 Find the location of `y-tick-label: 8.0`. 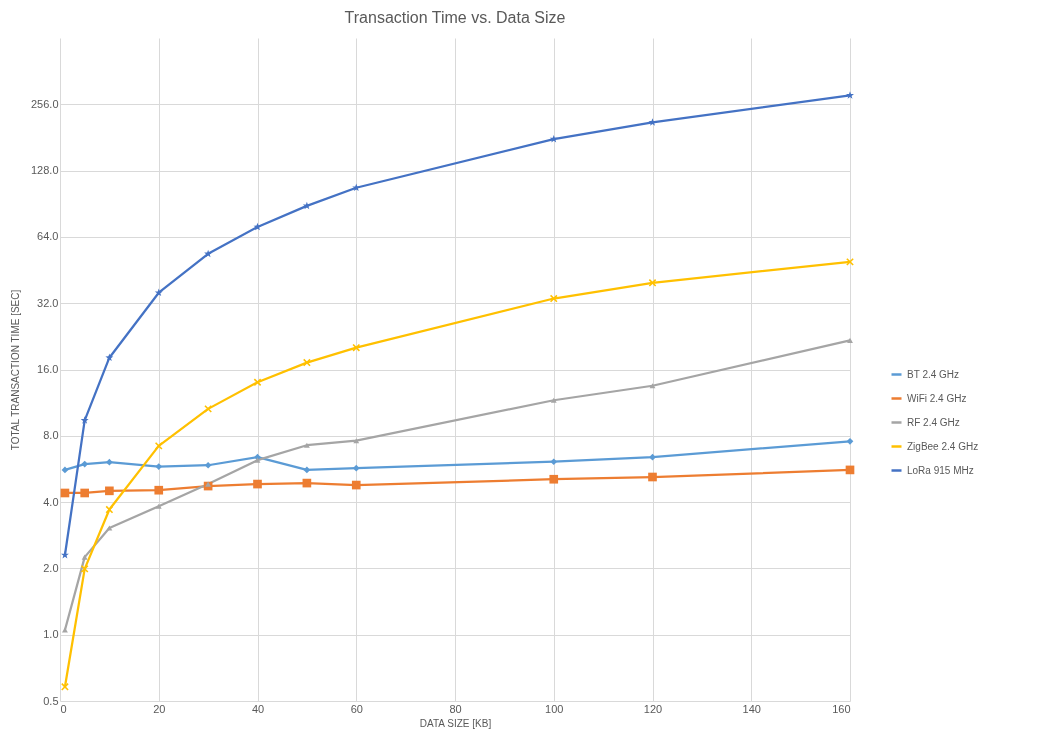

y-tick-label: 8.0 is located at coordinates (51, 435).